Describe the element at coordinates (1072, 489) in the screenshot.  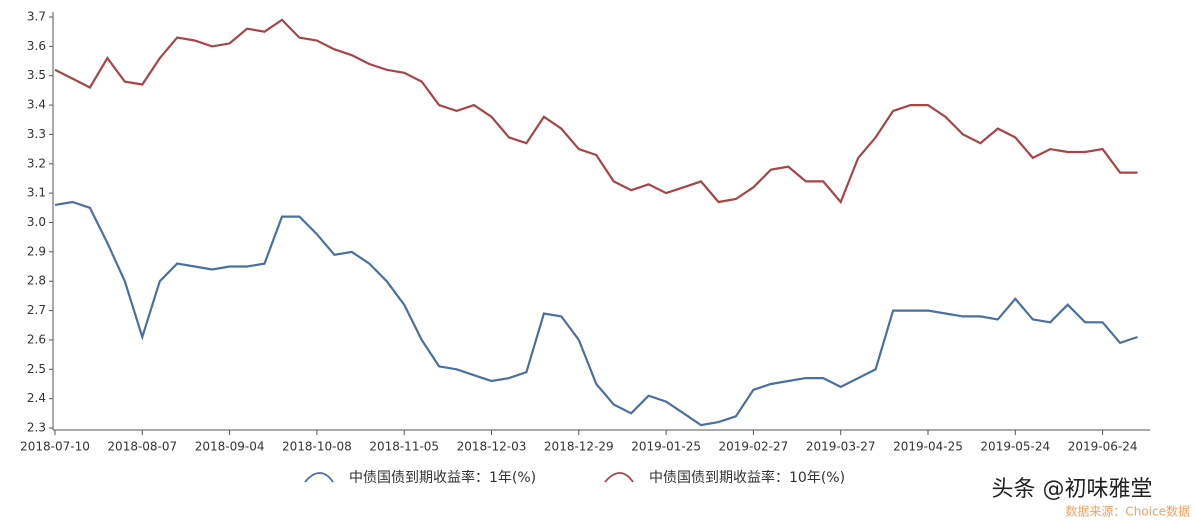
I see `watermark: 头条 @初味雅堂` at that location.